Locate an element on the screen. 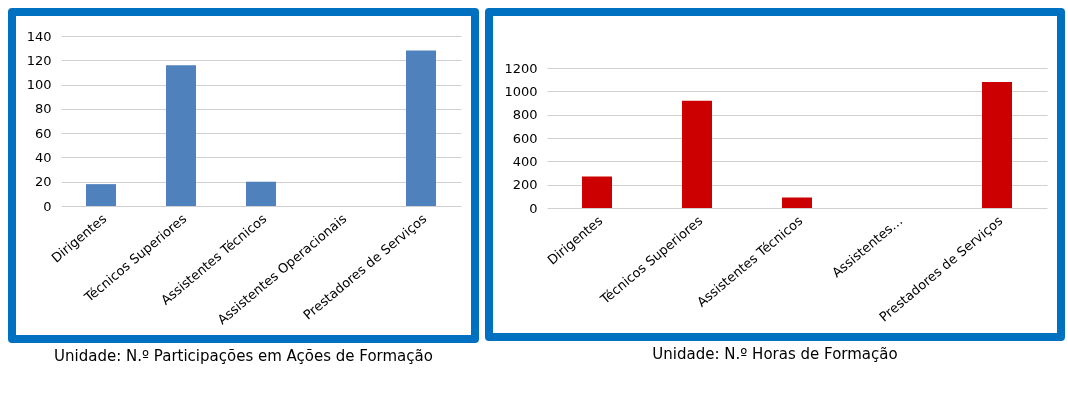  y-tick-label: 200 is located at coordinates (525, 185).